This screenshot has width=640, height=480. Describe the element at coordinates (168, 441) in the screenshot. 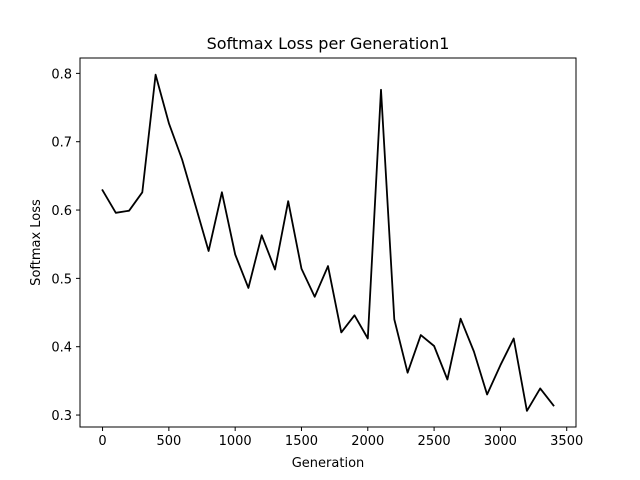

I see `x-tick-label: 500` at that location.